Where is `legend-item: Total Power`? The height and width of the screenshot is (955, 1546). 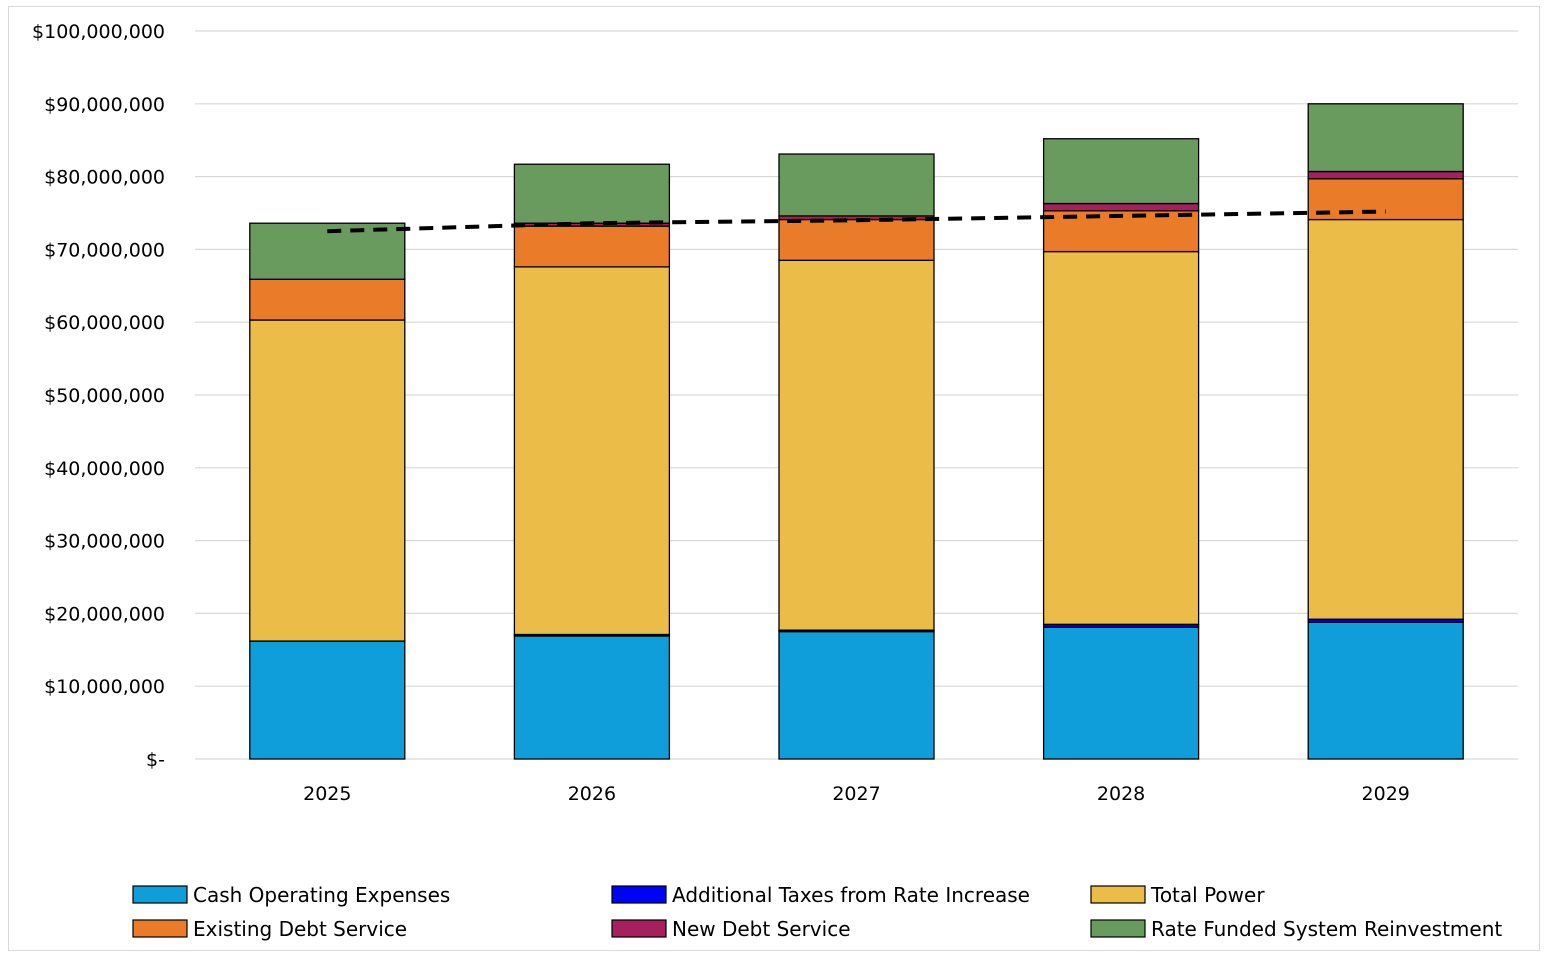
legend-item: Total Power is located at coordinates (1177, 895).